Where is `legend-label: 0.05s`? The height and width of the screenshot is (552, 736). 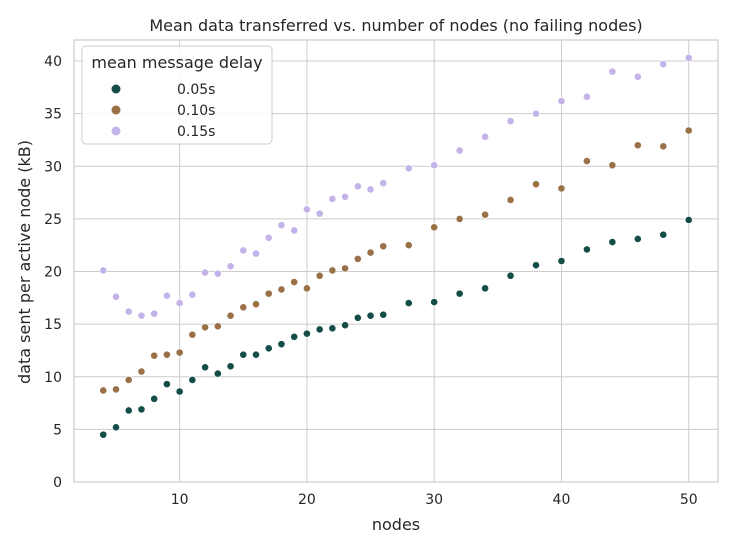
legend-label: 0.05s is located at coordinates (196, 90).